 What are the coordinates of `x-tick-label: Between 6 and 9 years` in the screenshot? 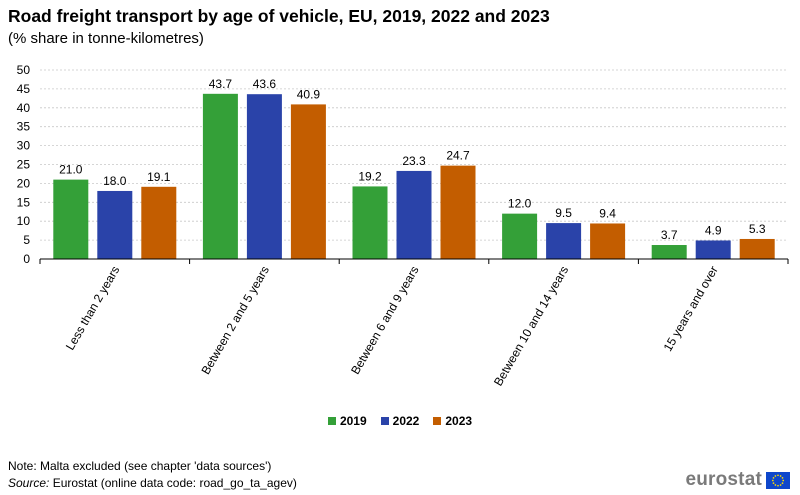 It's located at (384, 320).